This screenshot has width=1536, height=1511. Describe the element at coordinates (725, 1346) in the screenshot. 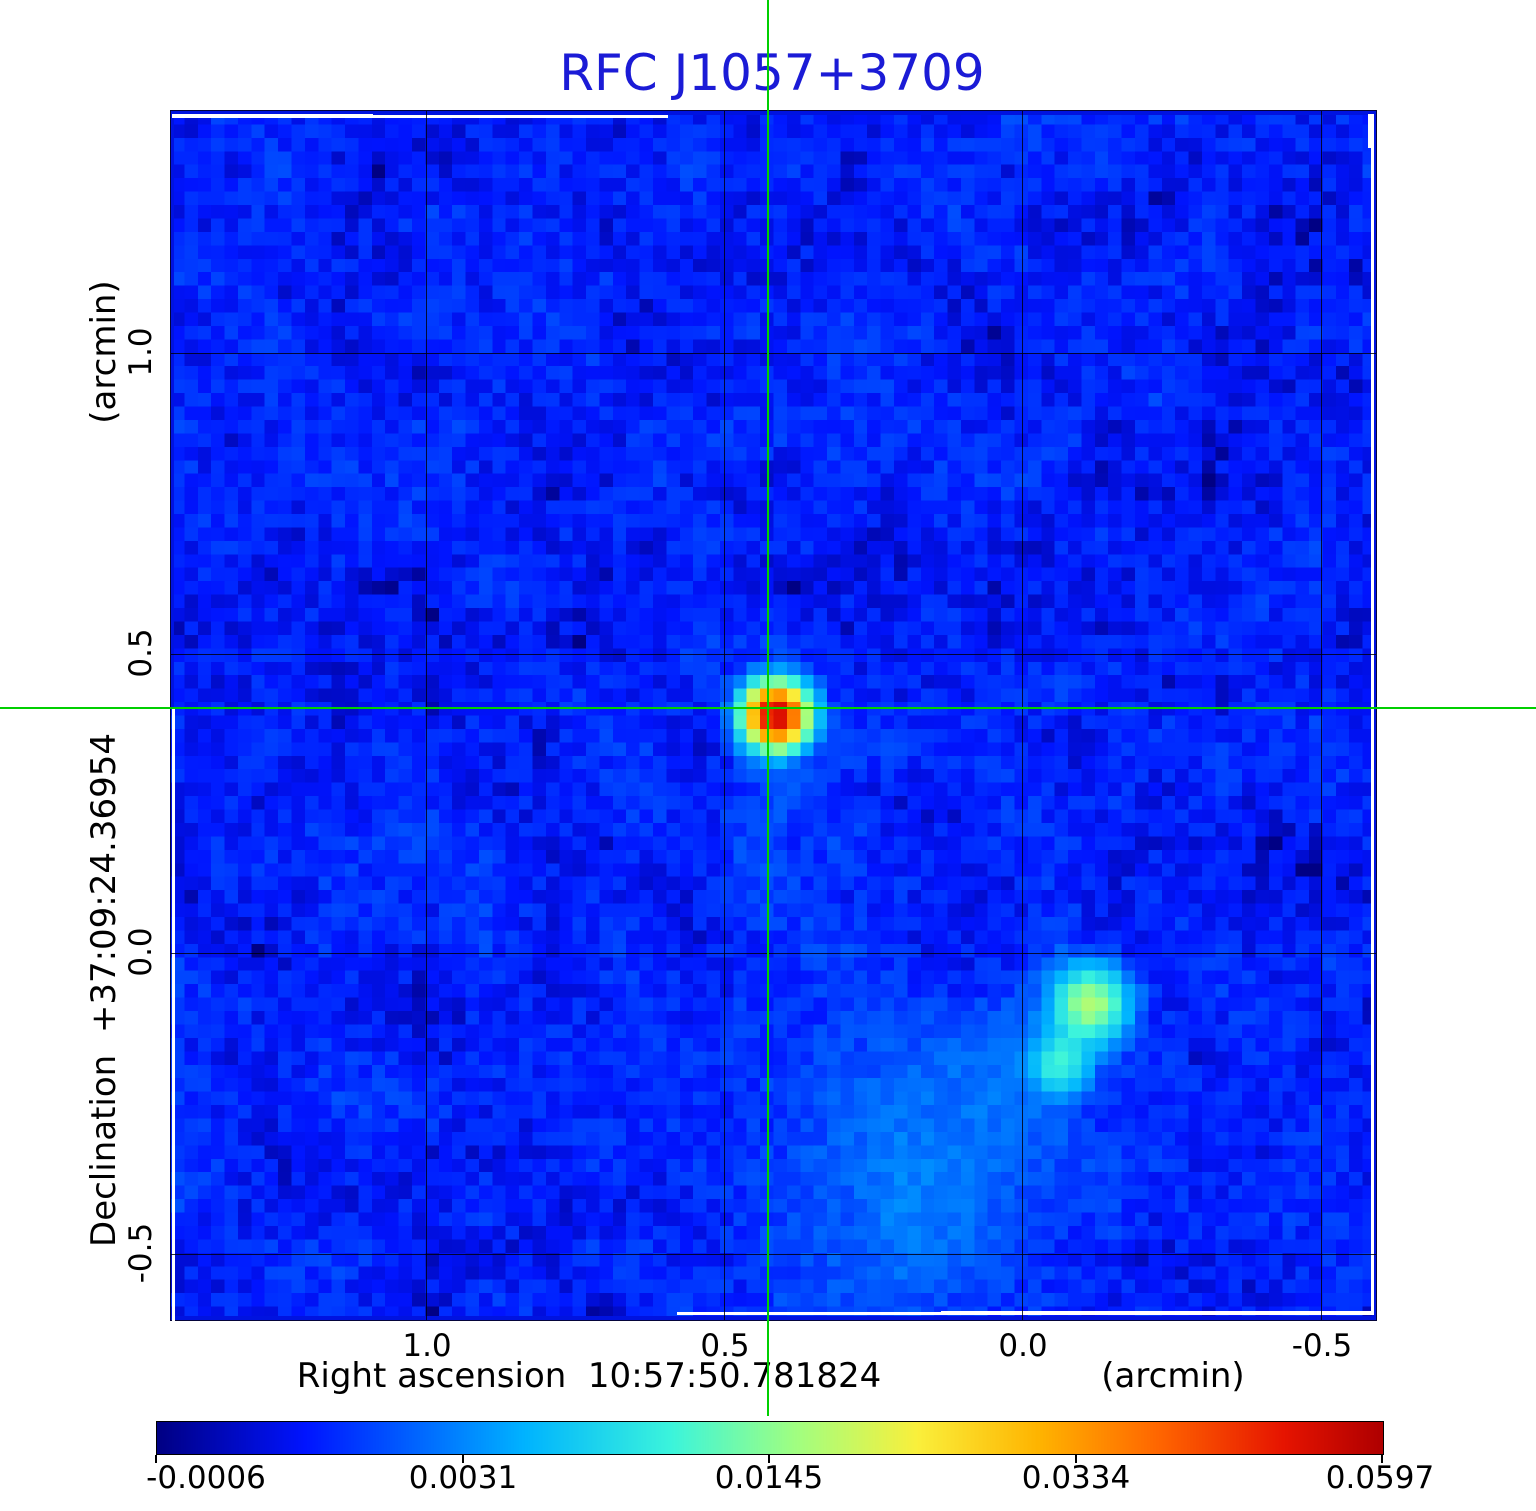

I see `x-tick-label: 0.5` at that location.